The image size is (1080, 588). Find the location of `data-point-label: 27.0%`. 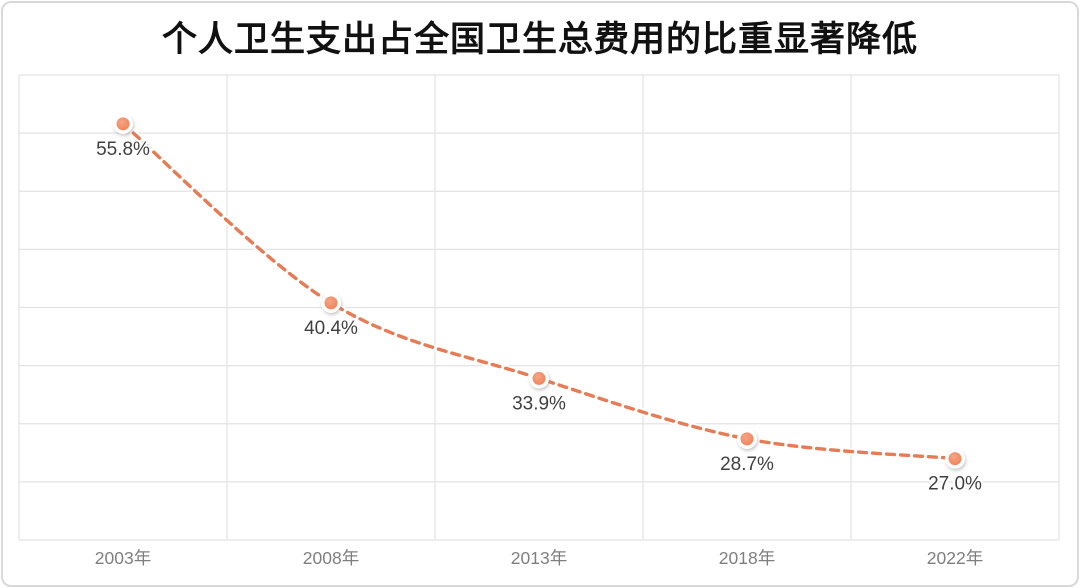

data-point-label: 27.0% is located at coordinates (955, 484).